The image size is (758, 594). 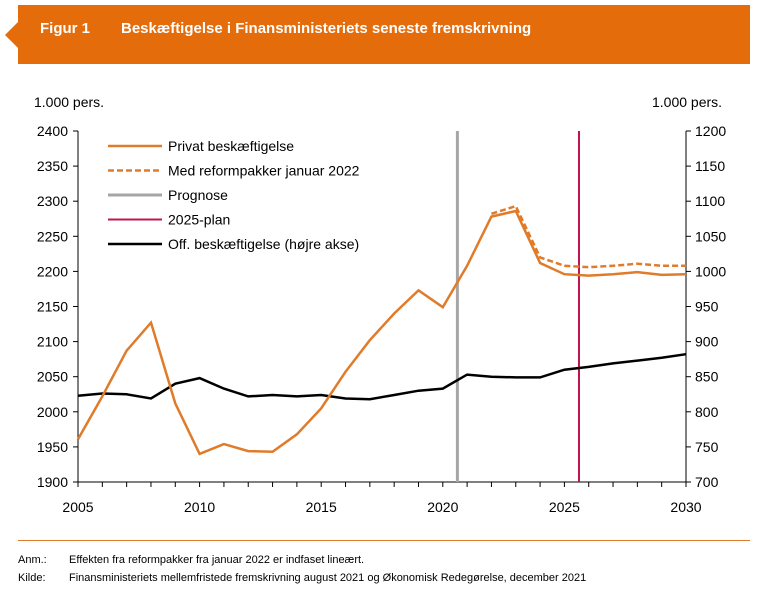 What do you see at coordinates (685, 507) in the screenshot?
I see `x-tick-label: 2030` at bounding box center [685, 507].